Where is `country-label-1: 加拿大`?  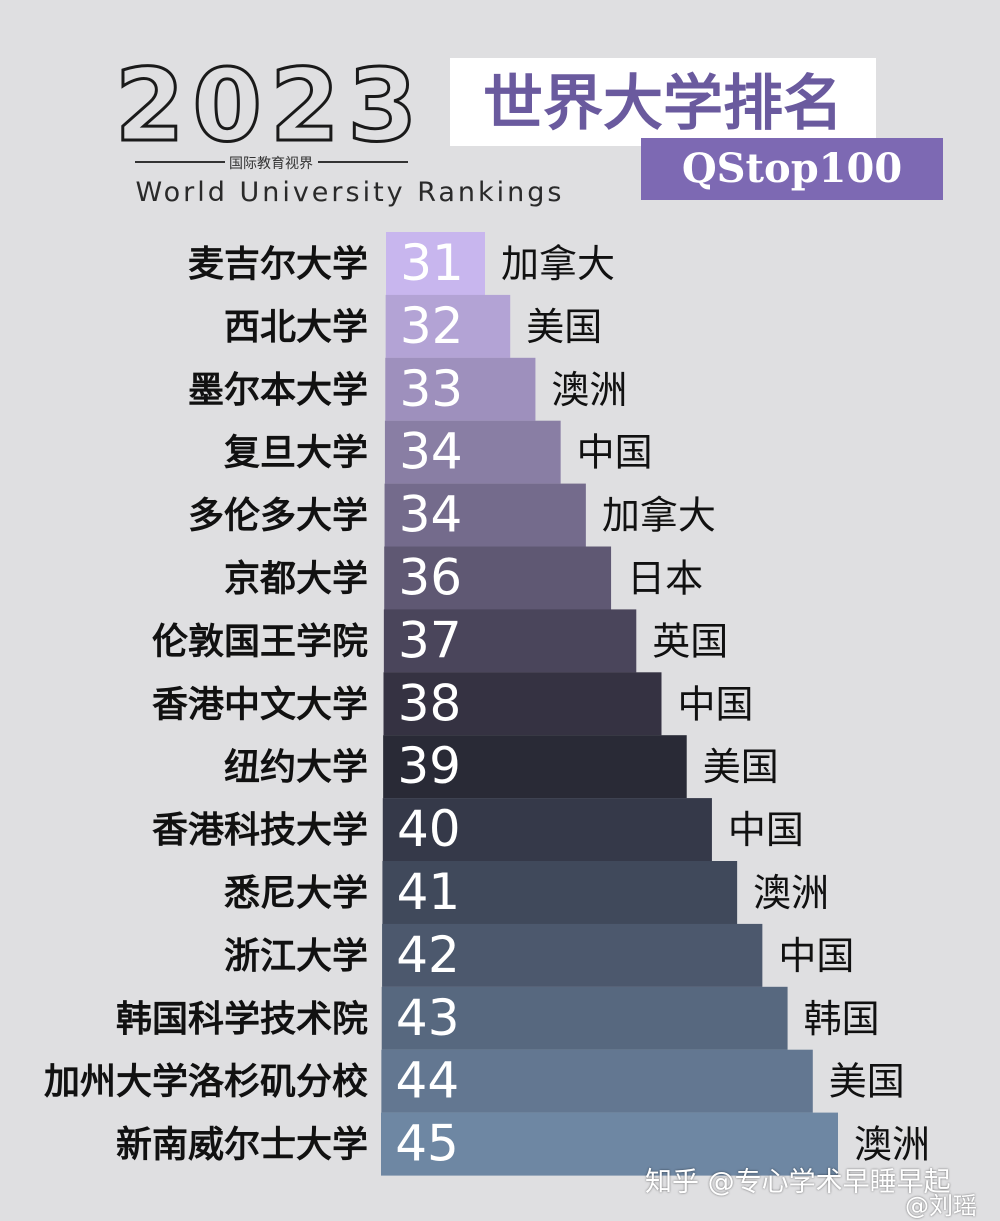 country-label-1: 加拿大 is located at coordinates (558, 264).